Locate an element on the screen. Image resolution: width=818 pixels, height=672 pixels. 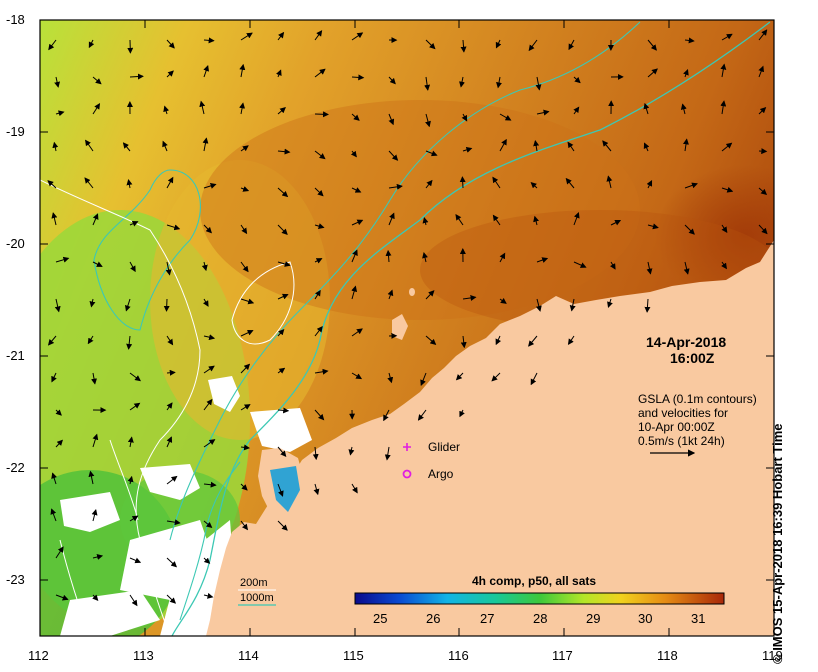
glider-label: Glider is located at coordinates (444, 447).